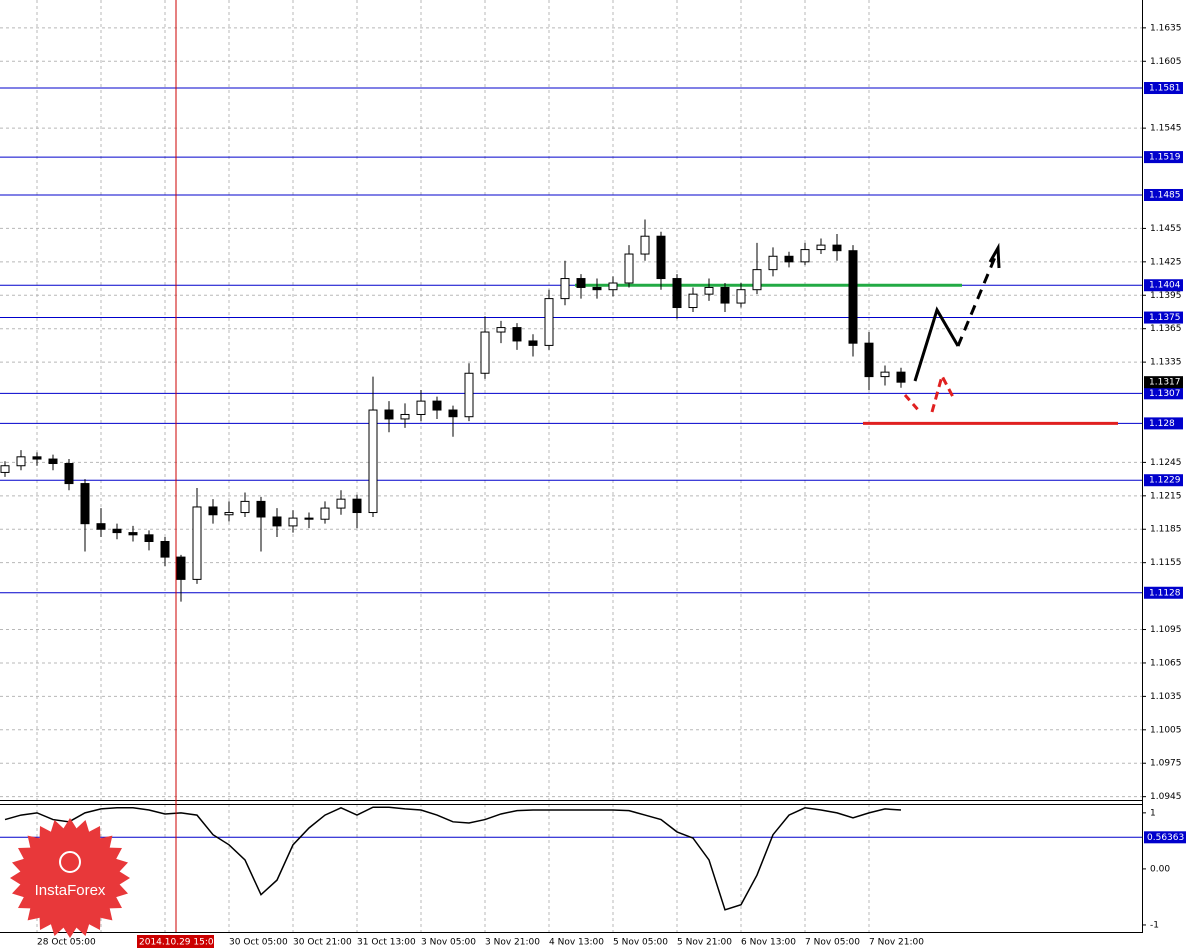  What do you see at coordinates (1166, 730) in the screenshot?
I see `y-tick-label: 1.1005` at bounding box center [1166, 730].